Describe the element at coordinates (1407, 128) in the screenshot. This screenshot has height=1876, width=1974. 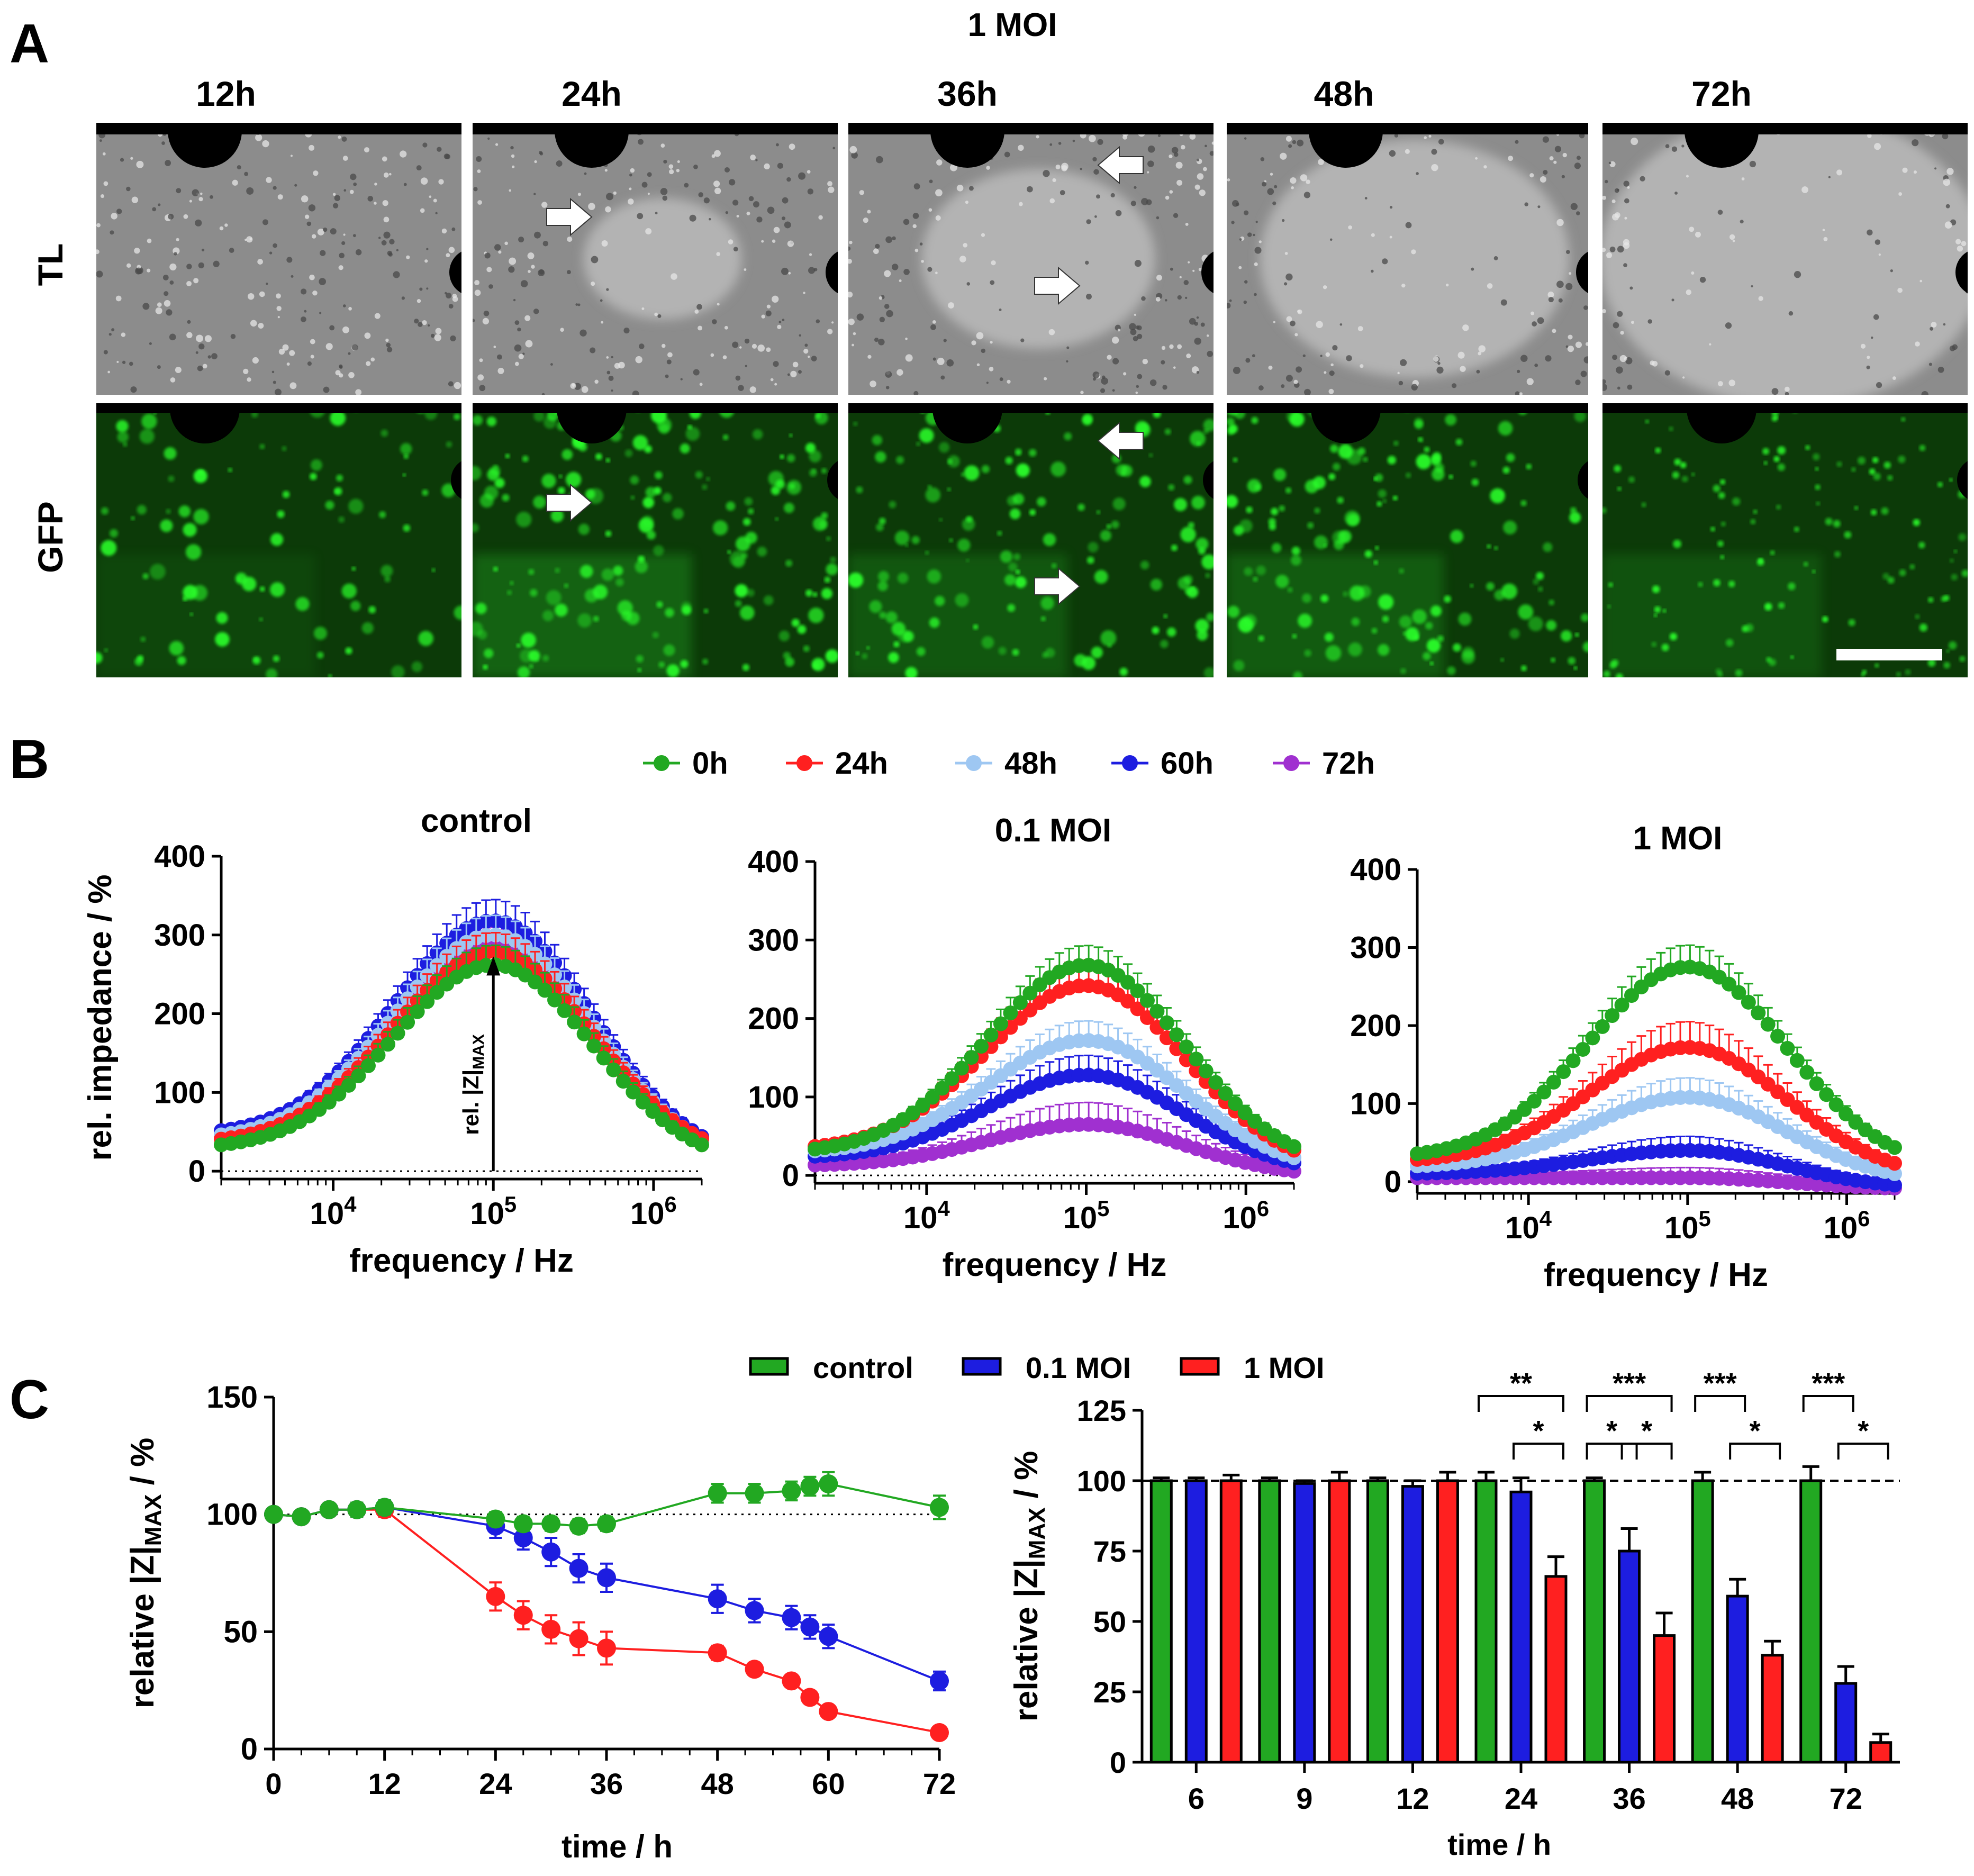
I see `frame-bar` at that location.